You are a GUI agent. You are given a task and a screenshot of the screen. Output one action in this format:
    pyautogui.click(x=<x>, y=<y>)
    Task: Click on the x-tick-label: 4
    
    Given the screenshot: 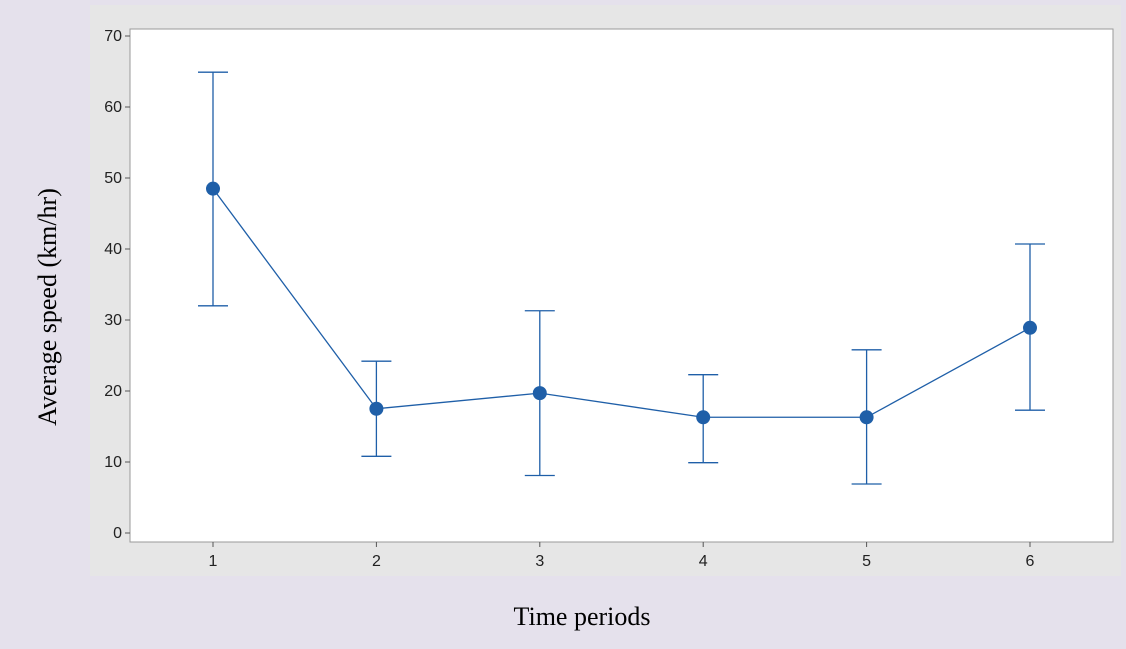 What is the action you would take?
    pyautogui.click(x=703, y=561)
    